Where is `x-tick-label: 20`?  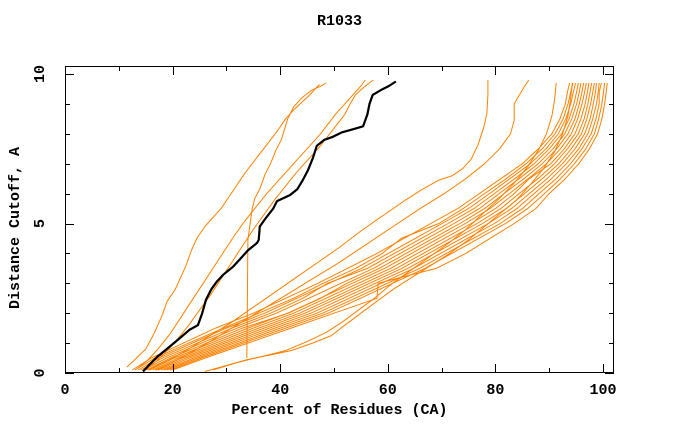 x-tick-label: 20 is located at coordinates (173, 390).